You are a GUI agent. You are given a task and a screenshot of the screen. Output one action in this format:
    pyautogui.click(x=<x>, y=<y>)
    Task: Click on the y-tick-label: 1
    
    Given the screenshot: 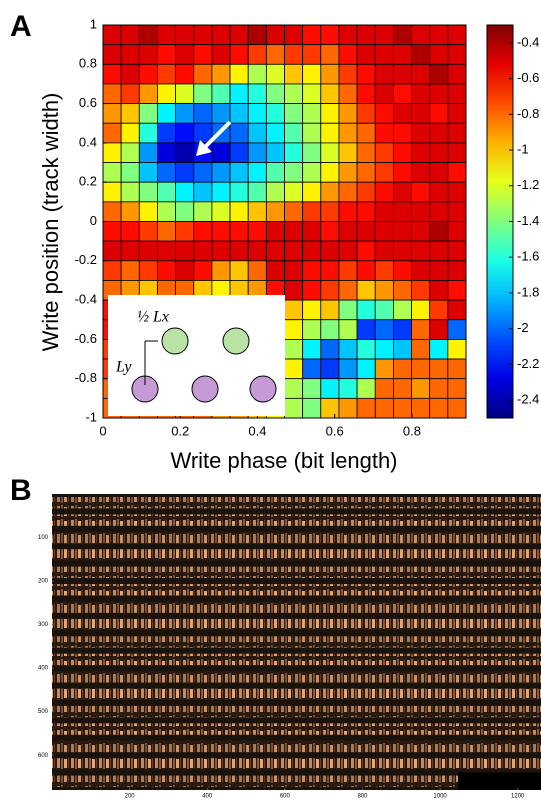 What is the action you would take?
    pyautogui.click(x=93, y=23)
    